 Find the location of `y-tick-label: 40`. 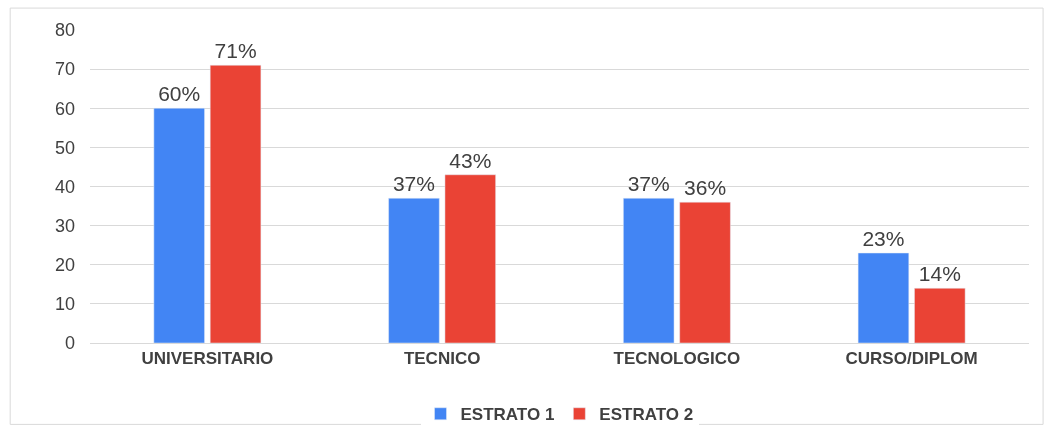

y-tick-label: 40 is located at coordinates (64, 186).